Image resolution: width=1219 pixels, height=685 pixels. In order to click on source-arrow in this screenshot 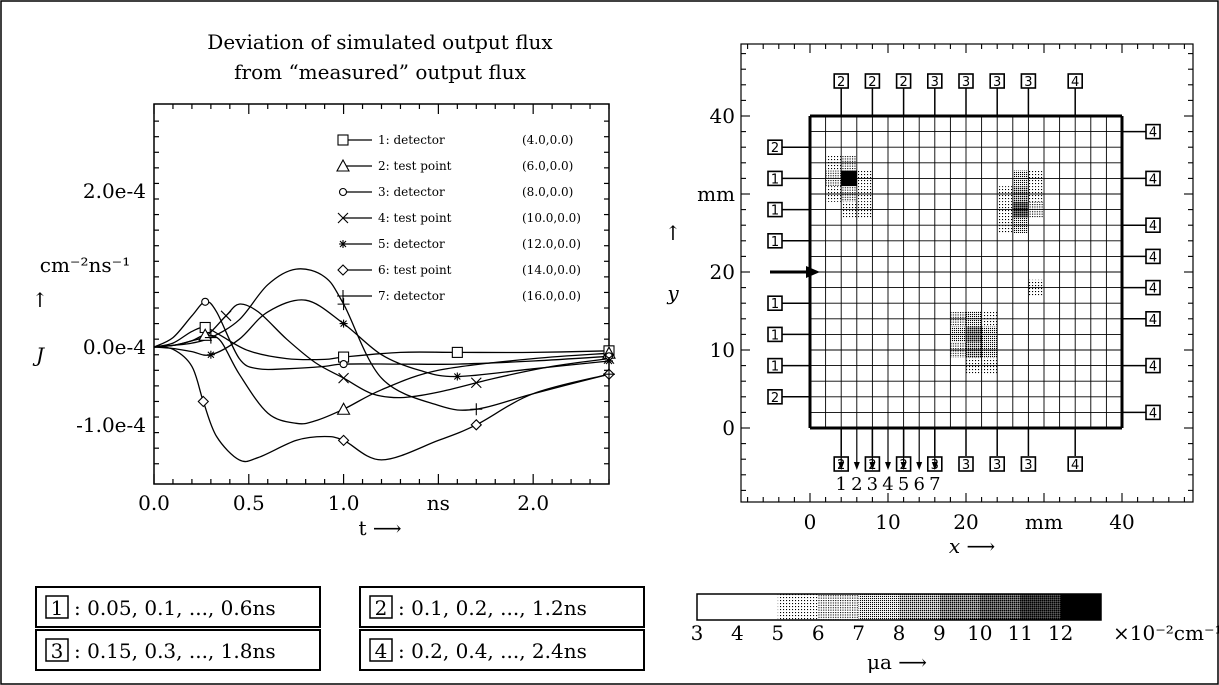, I will do `click(795, 272)`.